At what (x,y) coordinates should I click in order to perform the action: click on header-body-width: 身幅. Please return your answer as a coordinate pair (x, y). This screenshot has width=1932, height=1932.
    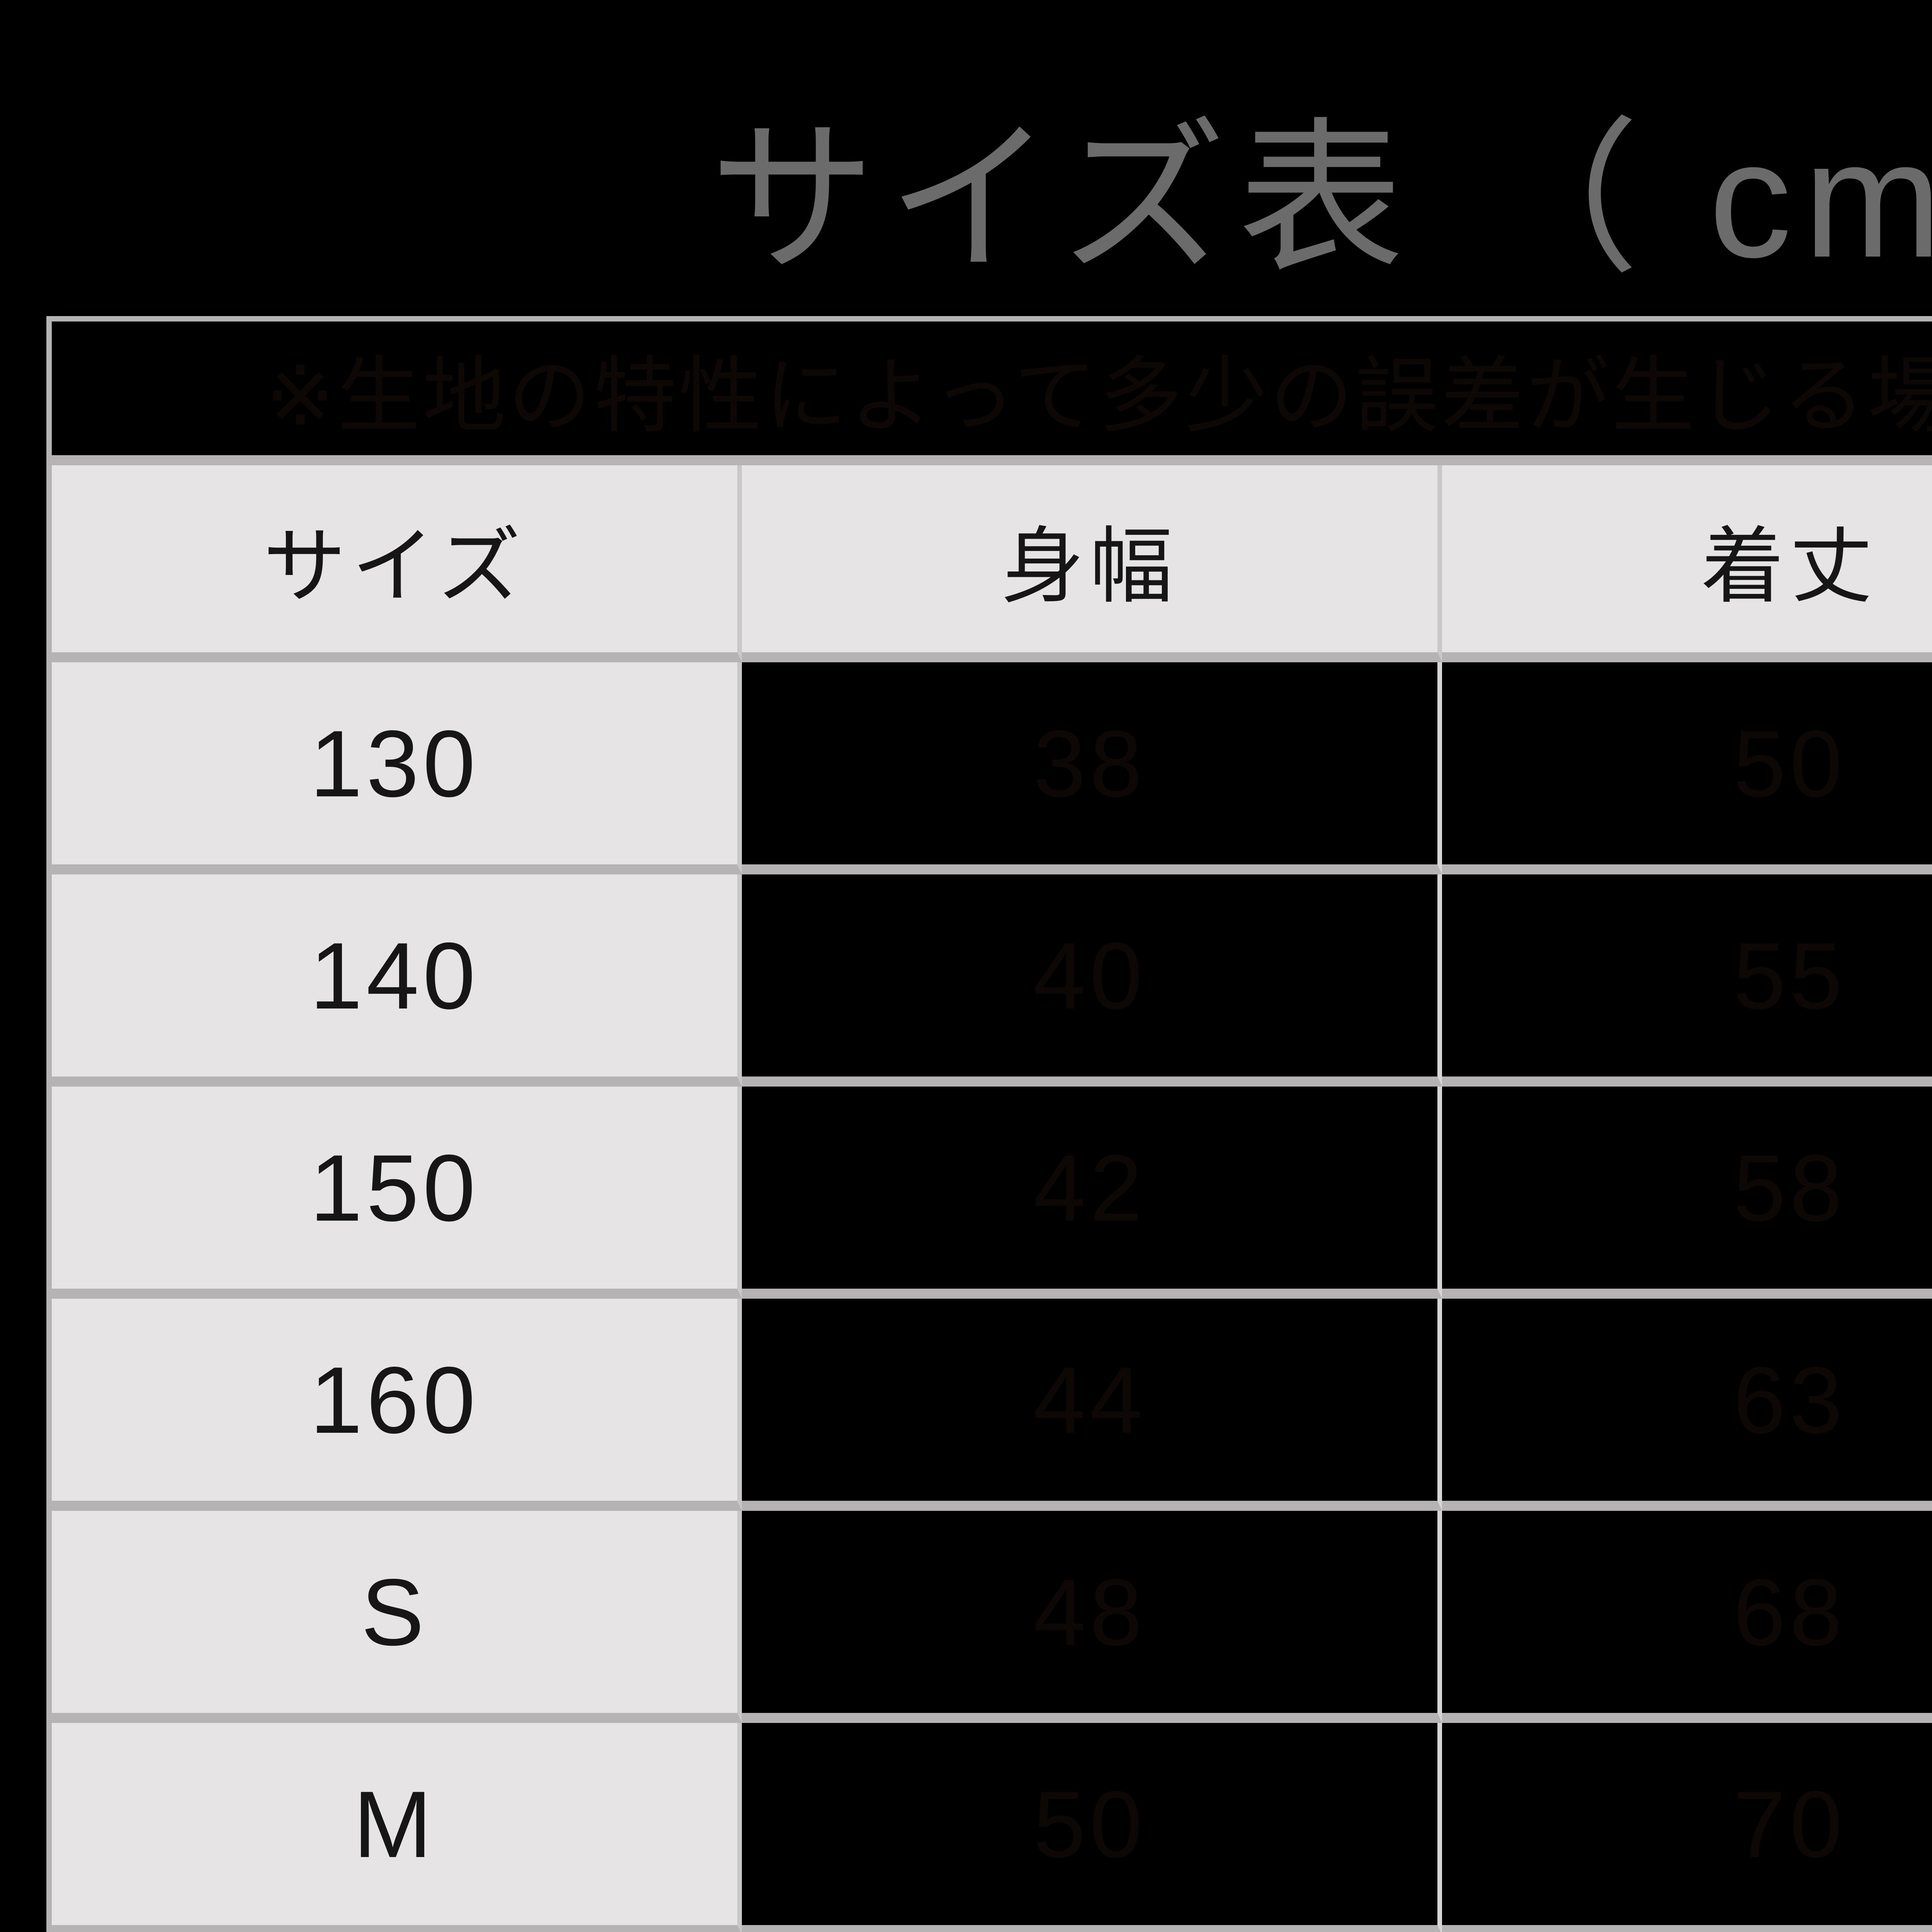
    Looking at the image, I should click on (1092, 564).